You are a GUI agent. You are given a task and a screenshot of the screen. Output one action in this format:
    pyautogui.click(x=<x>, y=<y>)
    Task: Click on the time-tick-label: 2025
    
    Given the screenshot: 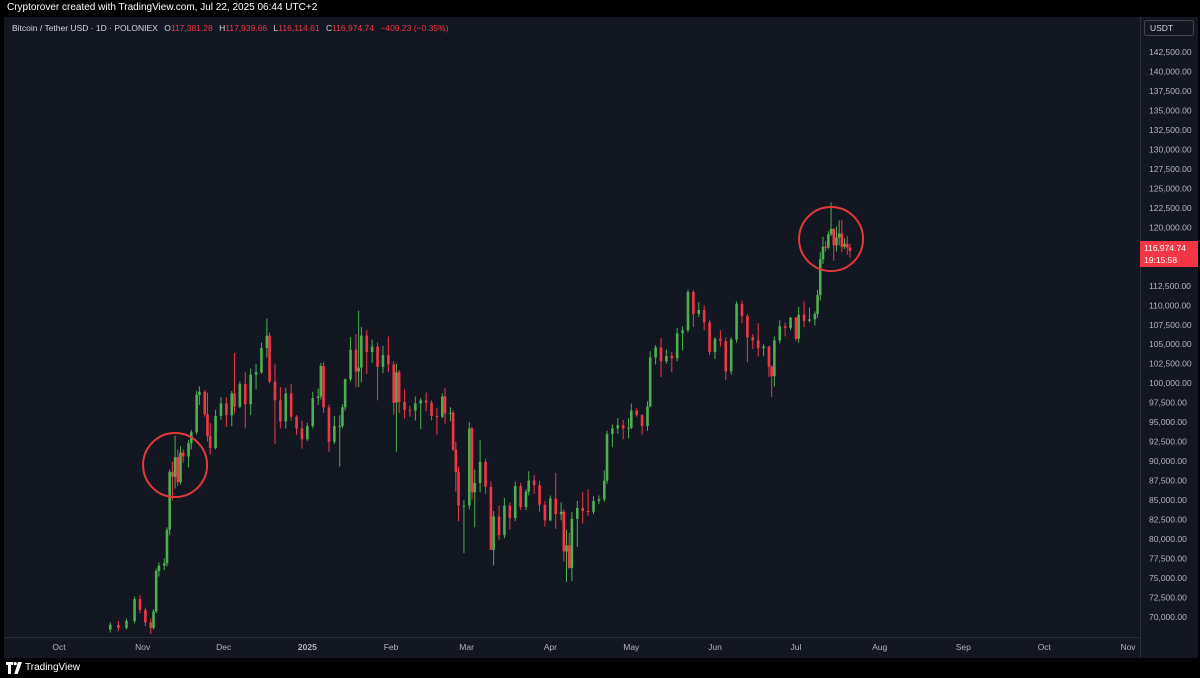 What is the action you would take?
    pyautogui.click(x=307, y=647)
    